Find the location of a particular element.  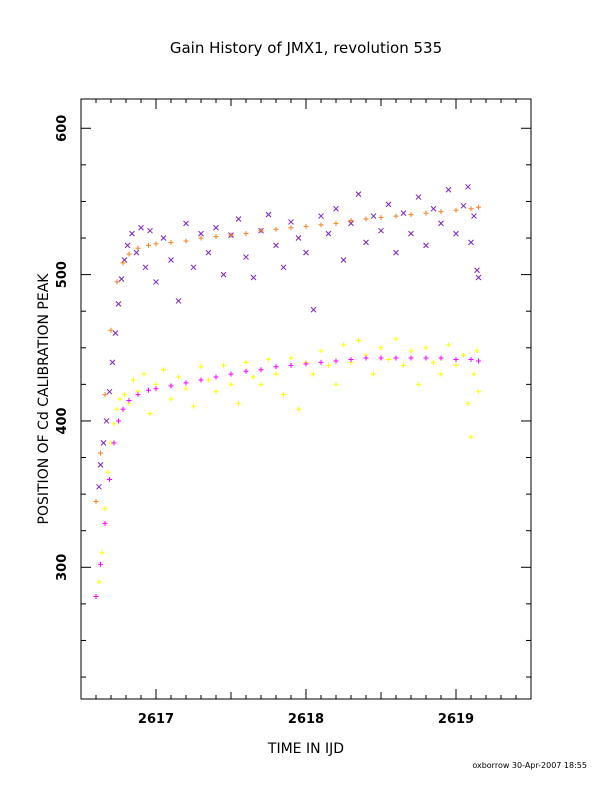

x-tick-label: 2617 is located at coordinates (156, 719).